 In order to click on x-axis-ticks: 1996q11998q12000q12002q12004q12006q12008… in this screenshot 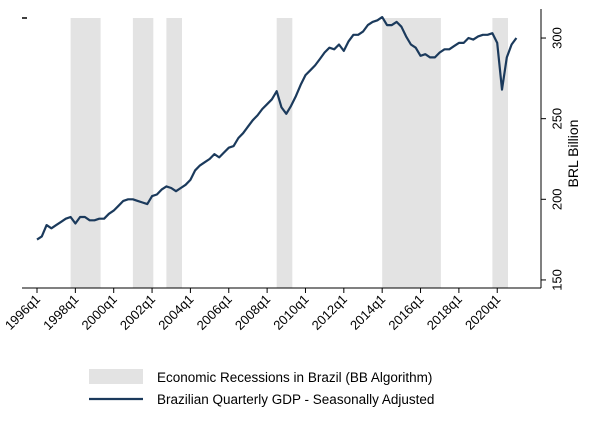, I will do `click(252, 310)`.